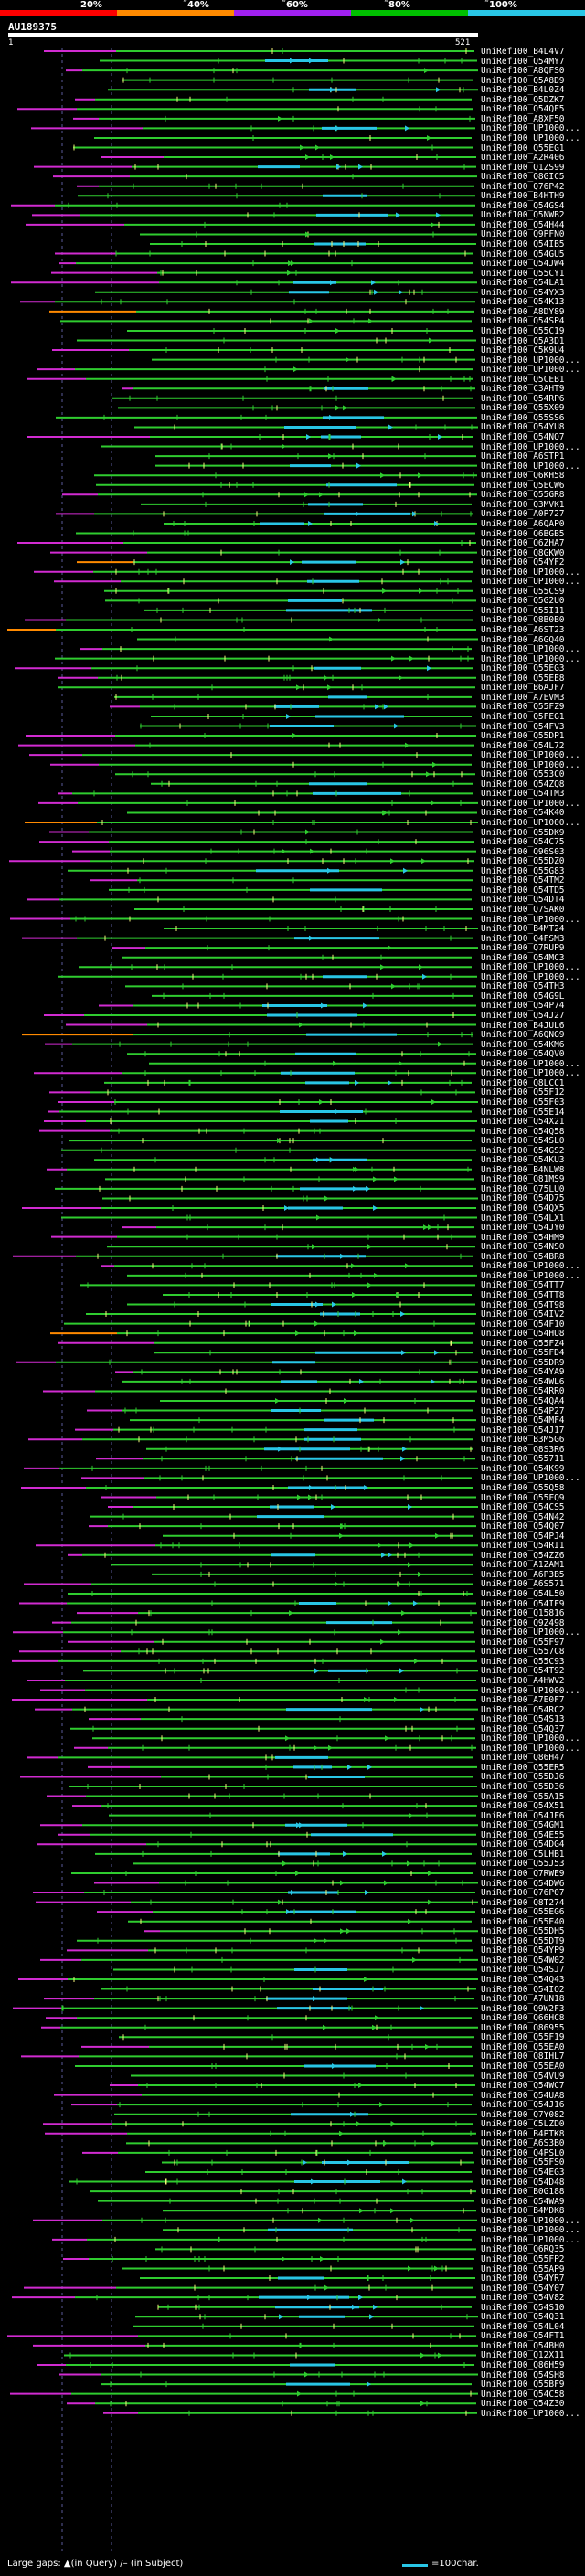  What do you see at coordinates (523, 2288) in the screenshot?
I see `hit-label: UniRef100_Q54Y07` at bounding box center [523, 2288].